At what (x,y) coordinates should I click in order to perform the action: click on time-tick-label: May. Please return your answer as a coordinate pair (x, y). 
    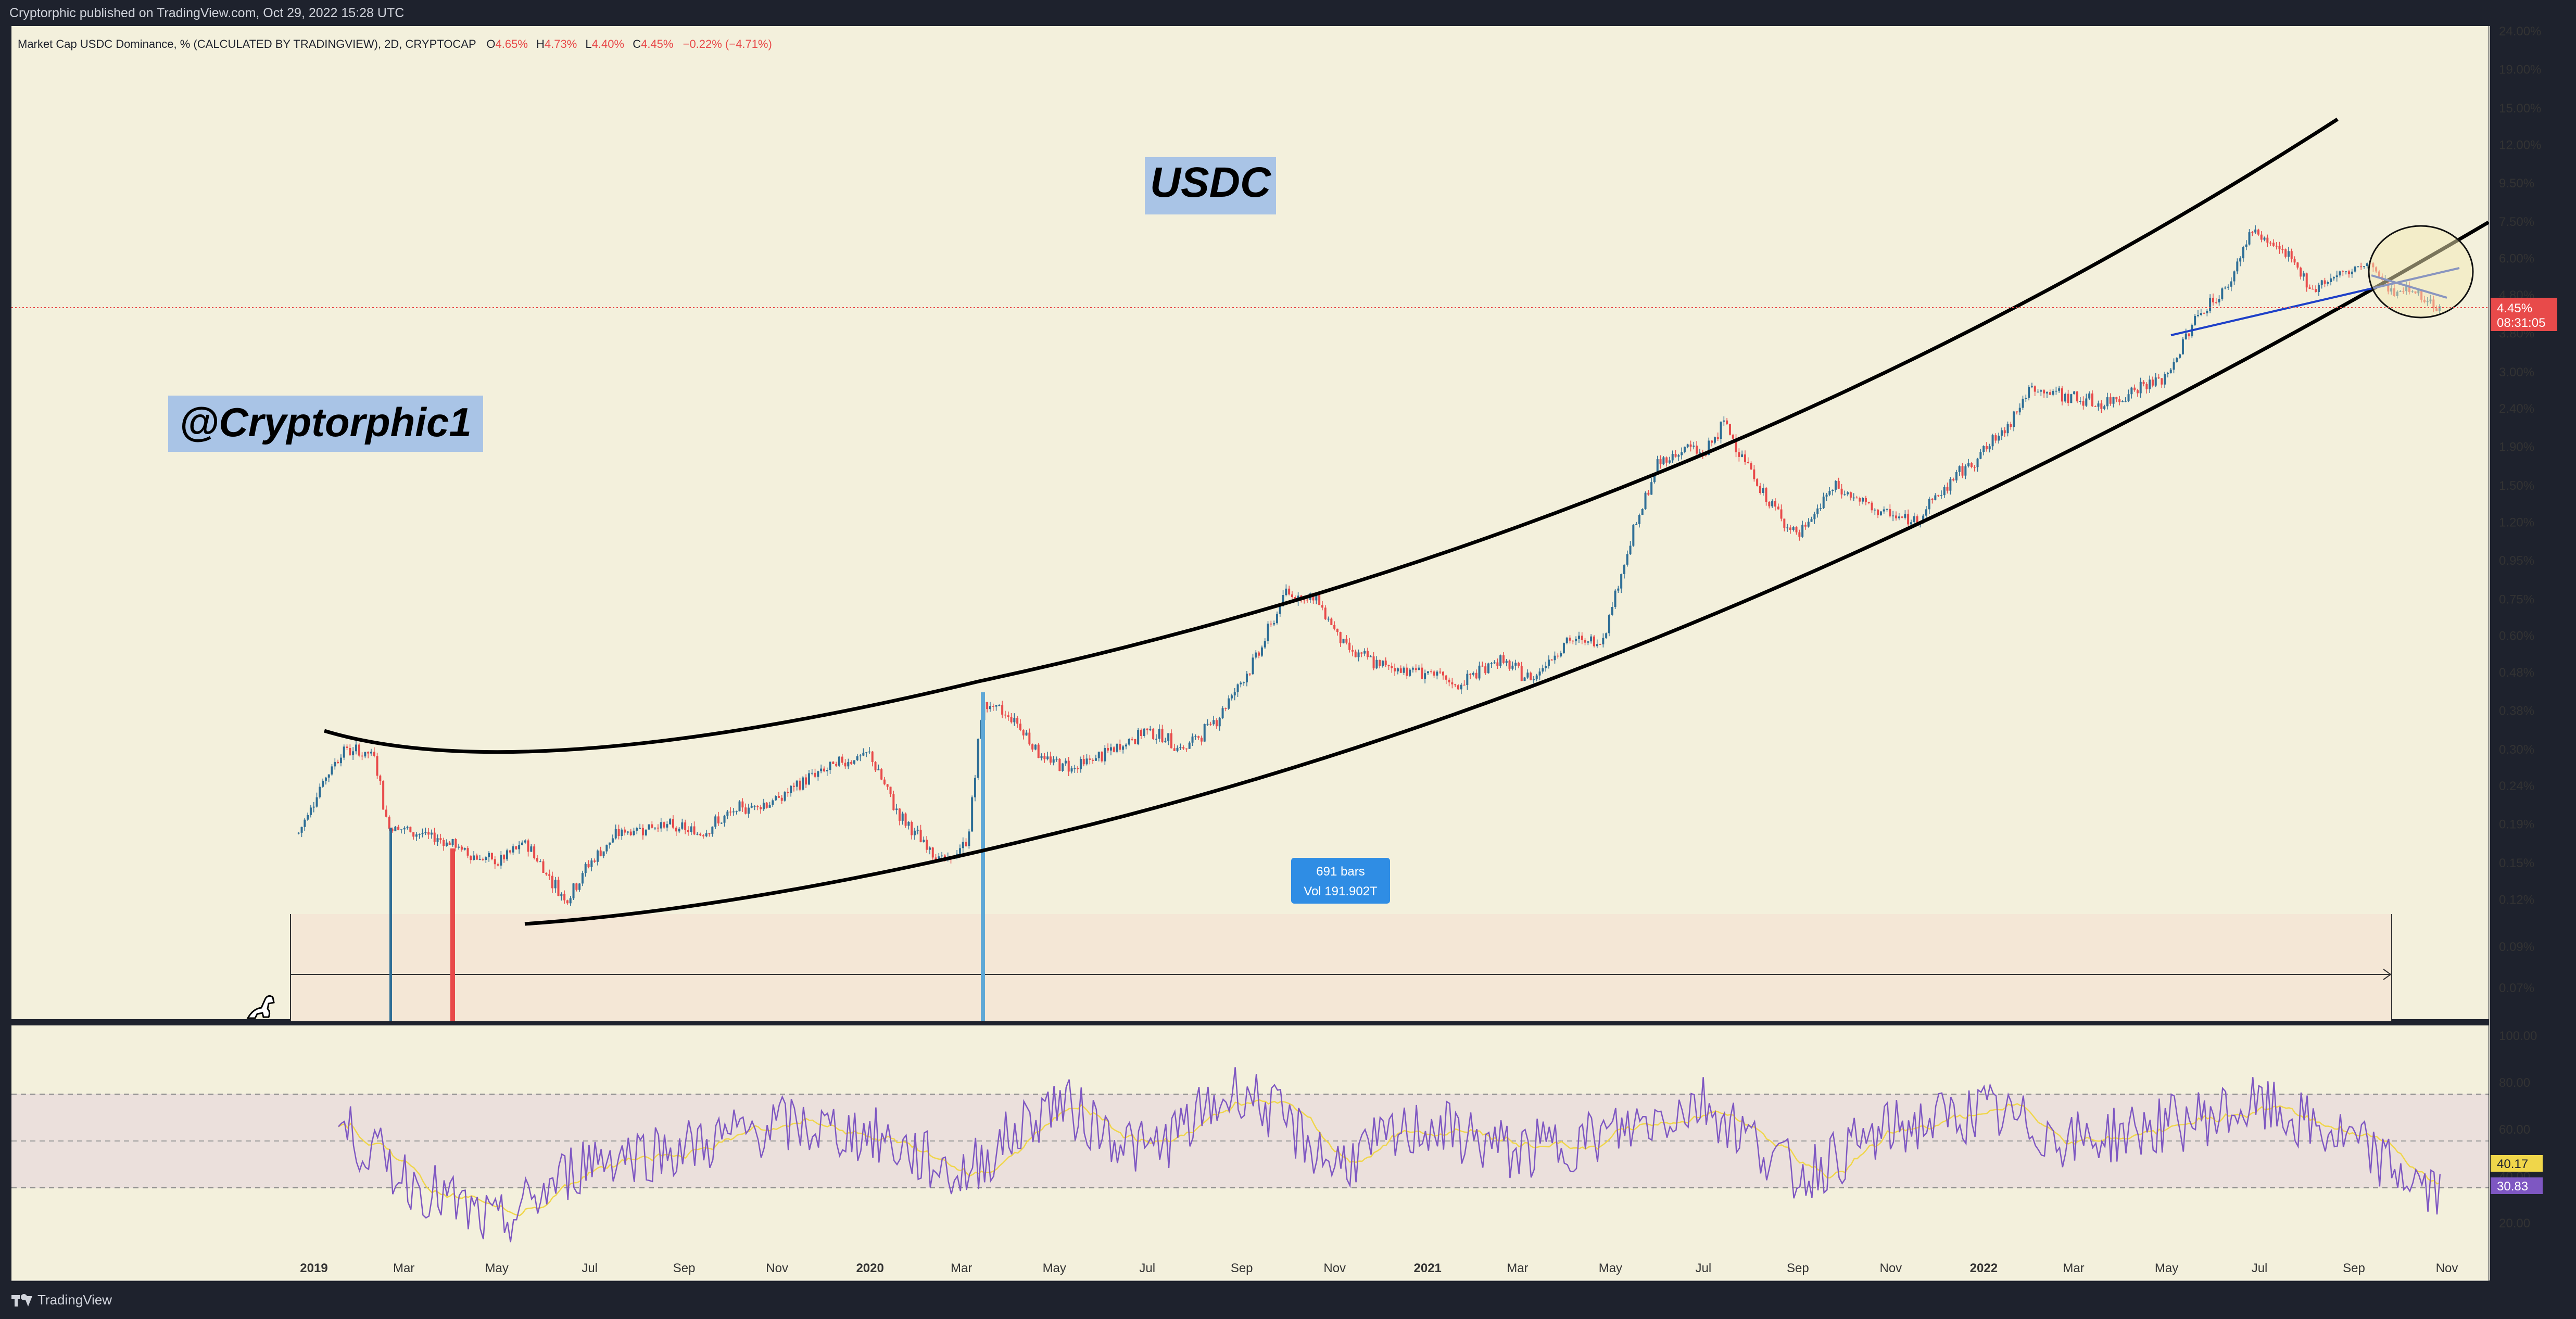
    Looking at the image, I should click on (1054, 1268).